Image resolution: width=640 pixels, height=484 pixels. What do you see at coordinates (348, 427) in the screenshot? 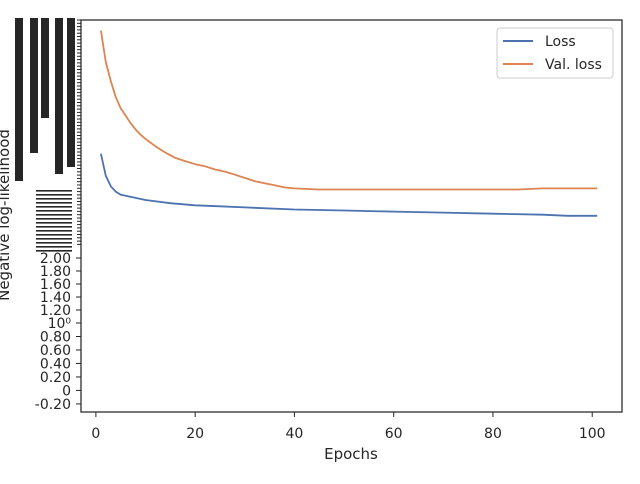
I see `x-axis-ticks: 0 20 40 60 80 100` at bounding box center [348, 427].